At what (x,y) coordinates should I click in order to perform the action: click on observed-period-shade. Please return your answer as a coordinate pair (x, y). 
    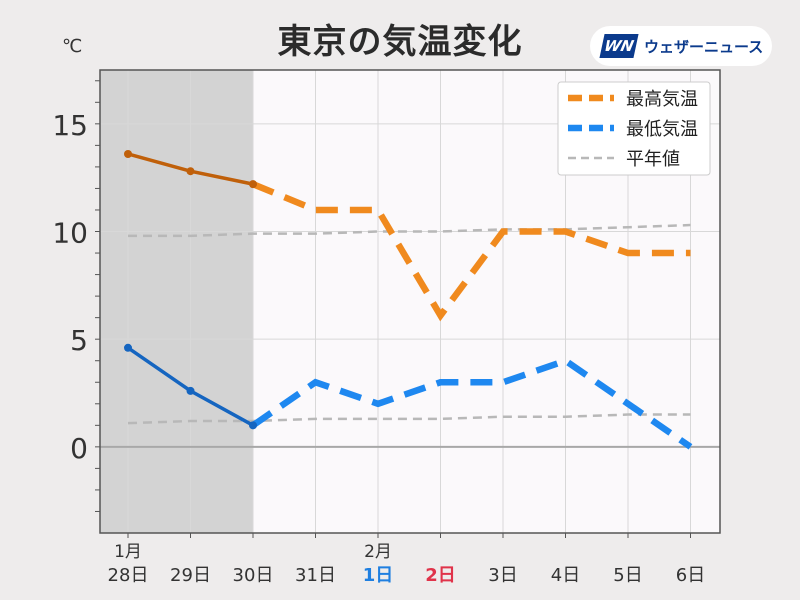
    Looking at the image, I should click on (176, 301).